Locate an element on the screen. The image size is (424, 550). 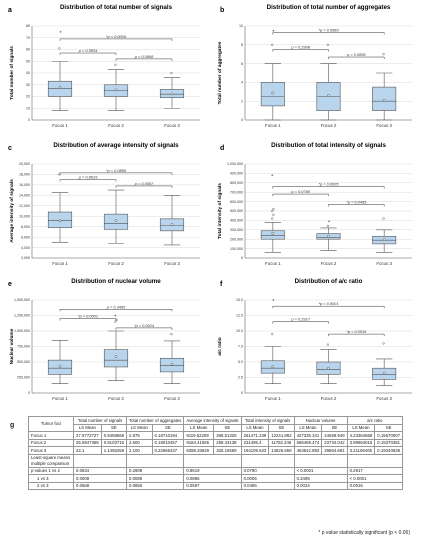
table-cell: 25.5947368 is located at coordinates (87, 443).